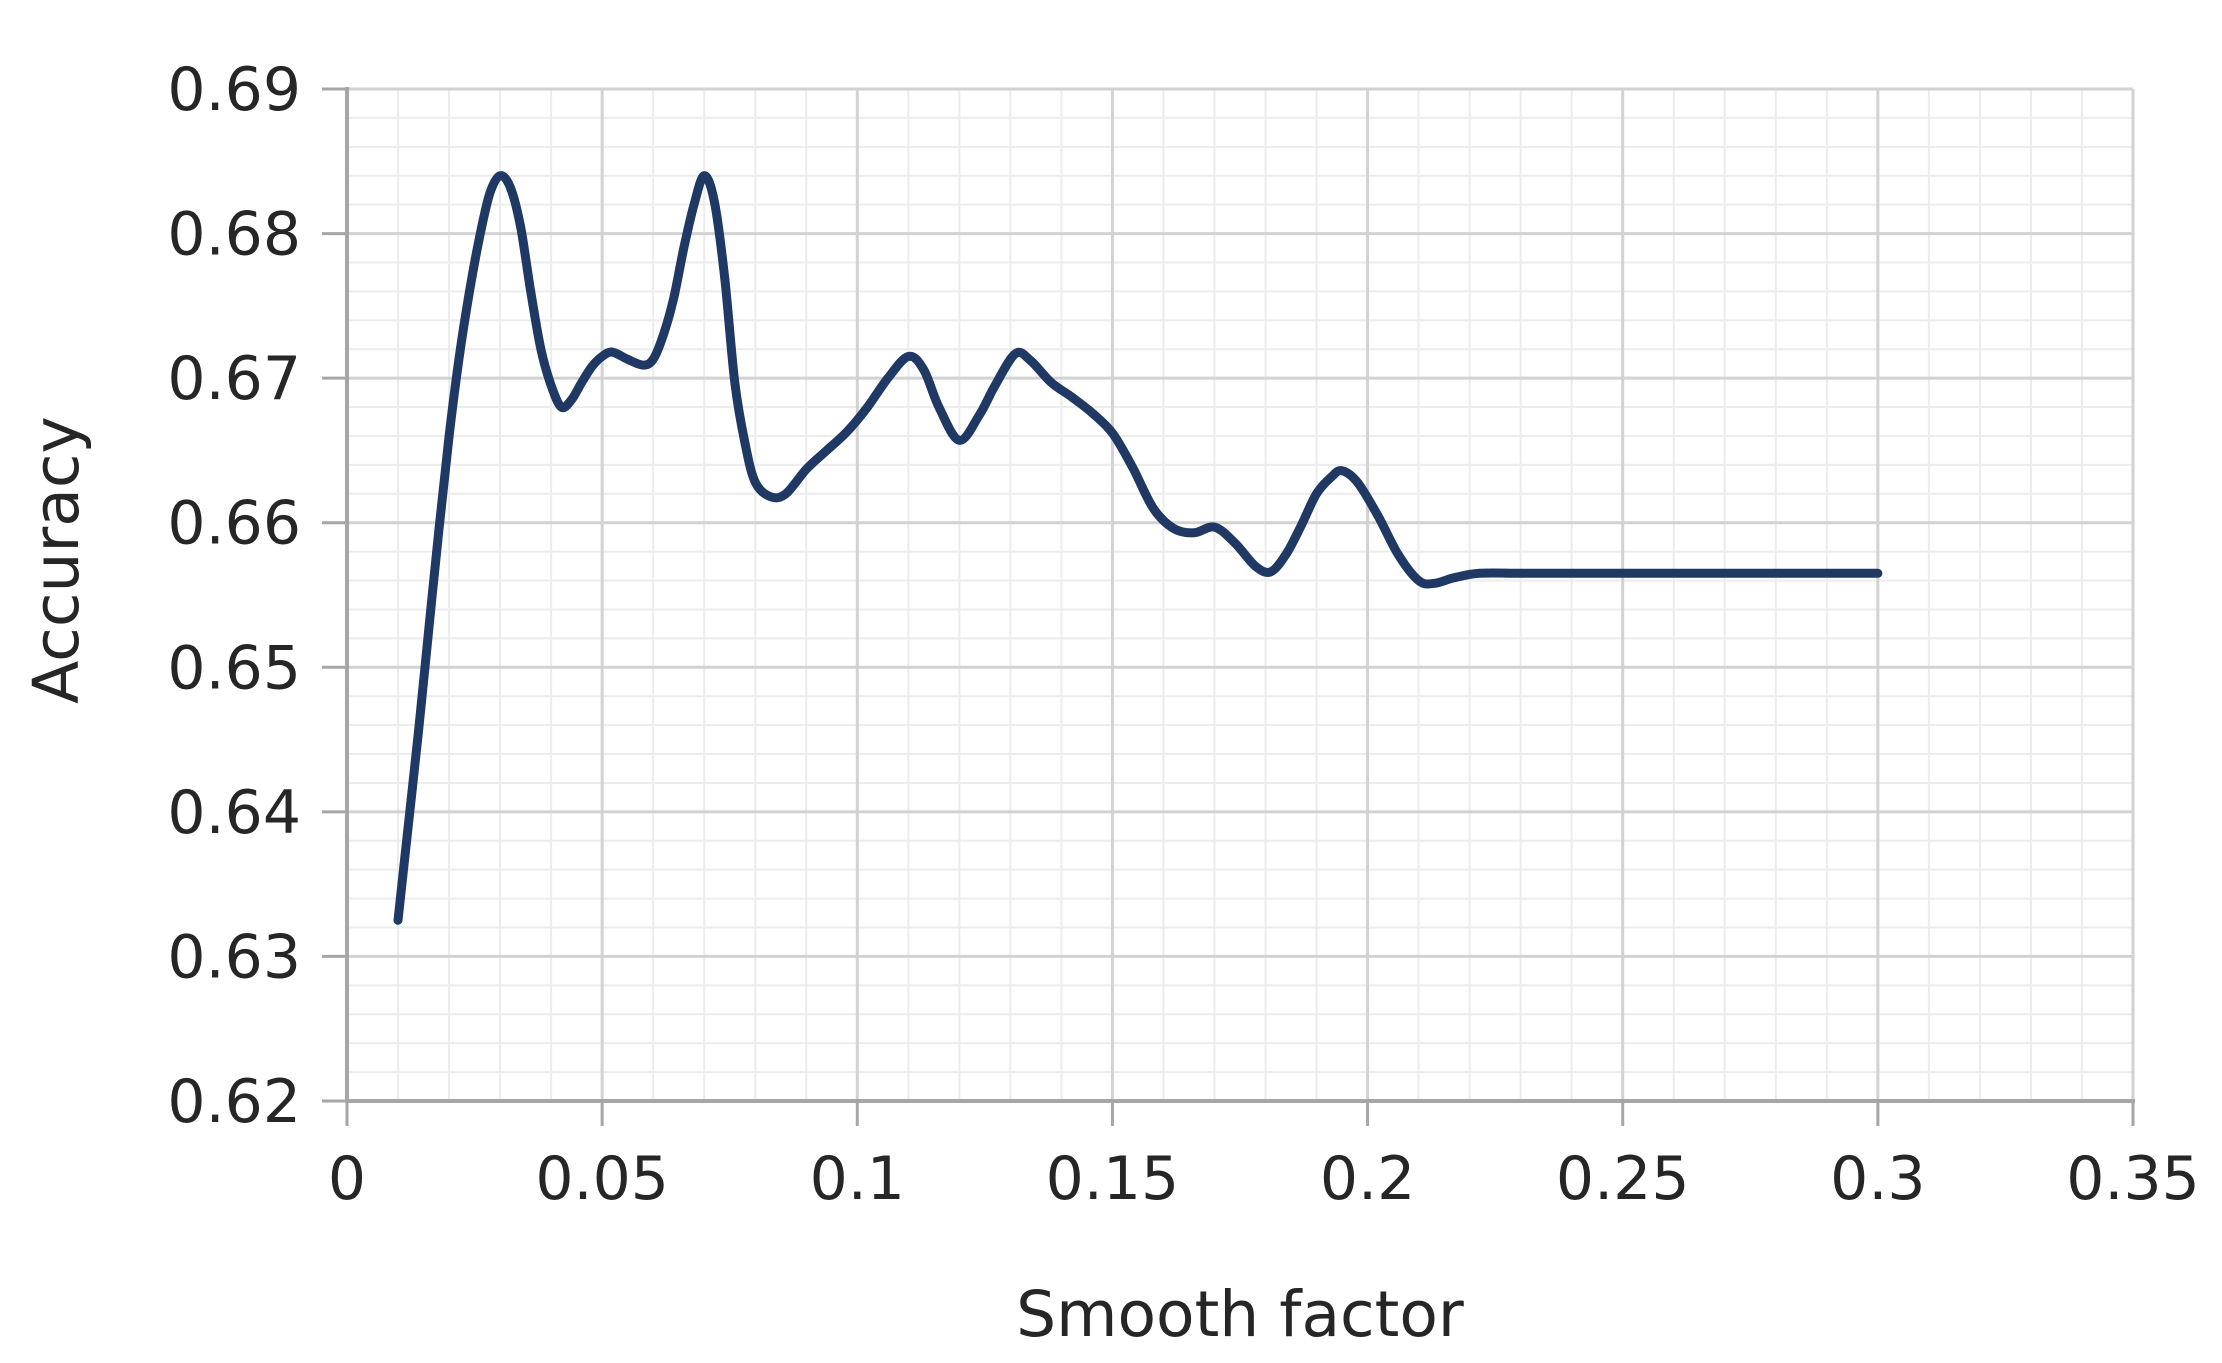  I want to click on x-tick-label: 0.35, so click(2133, 1179).